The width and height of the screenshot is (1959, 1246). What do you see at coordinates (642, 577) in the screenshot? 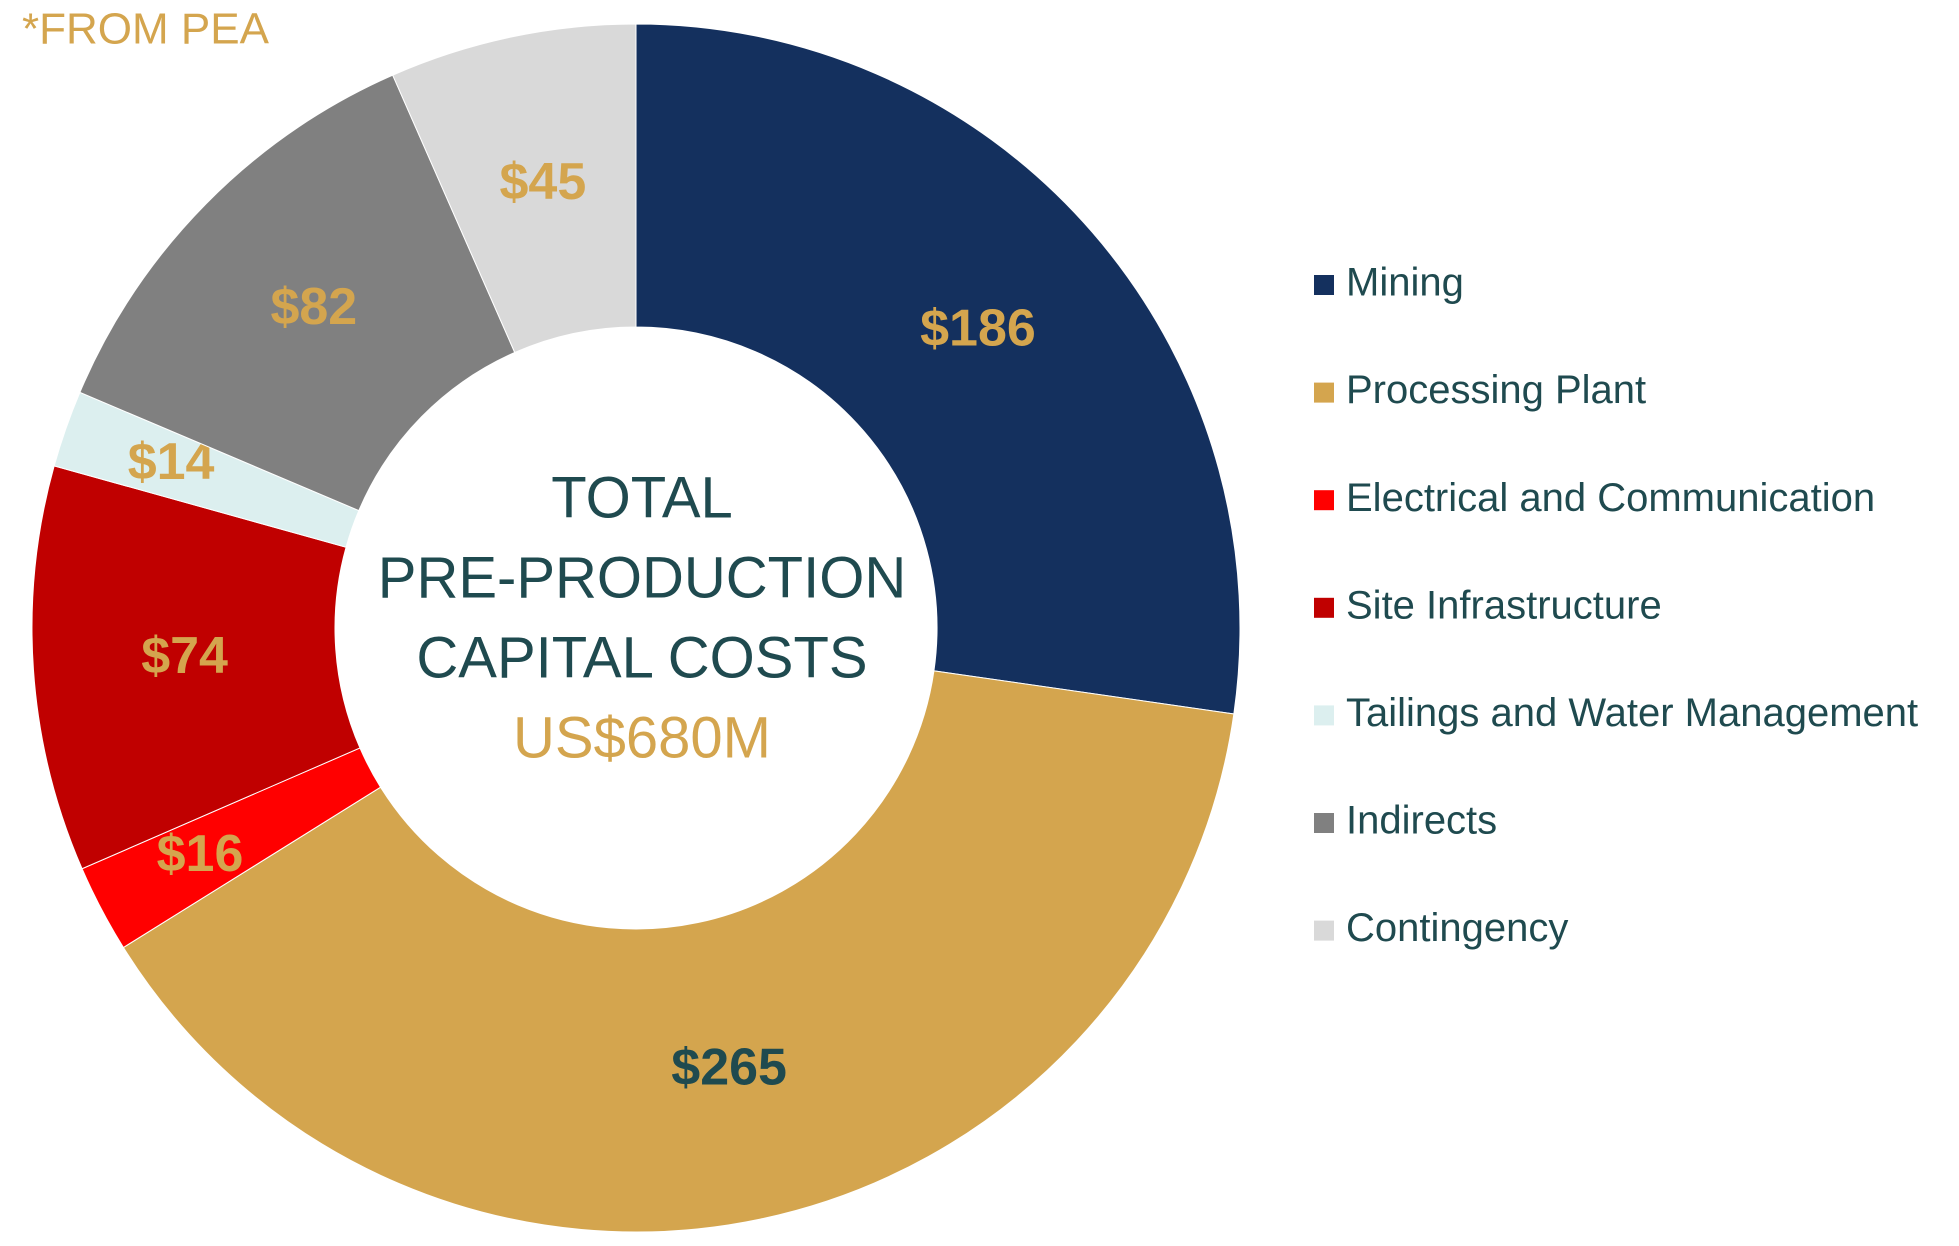
I see `center-text: PRE-PRODUCTION` at bounding box center [642, 577].